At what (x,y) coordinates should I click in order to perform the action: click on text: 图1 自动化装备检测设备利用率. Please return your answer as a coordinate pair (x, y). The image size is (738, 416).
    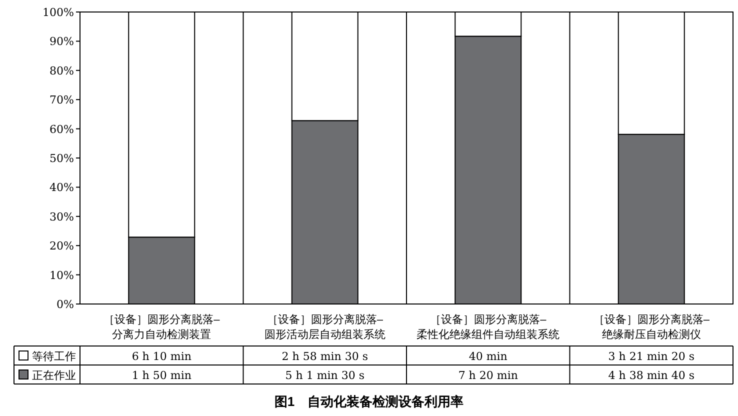
    Looking at the image, I should click on (369, 401).